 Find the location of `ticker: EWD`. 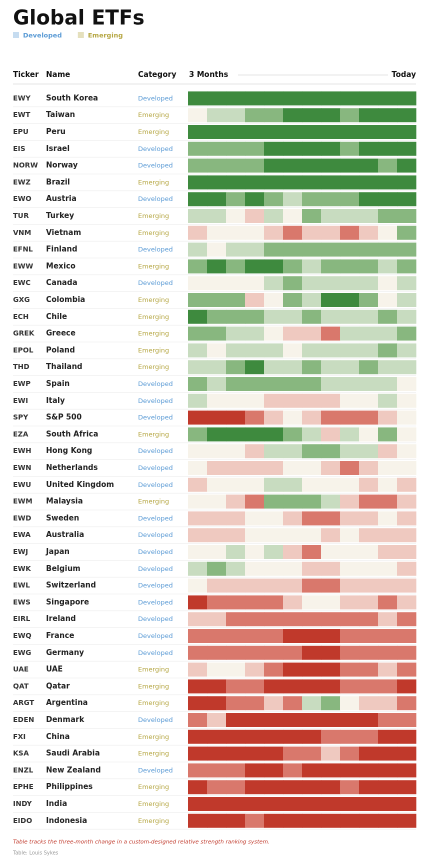

ticker: EWD is located at coordinates (22, 518).